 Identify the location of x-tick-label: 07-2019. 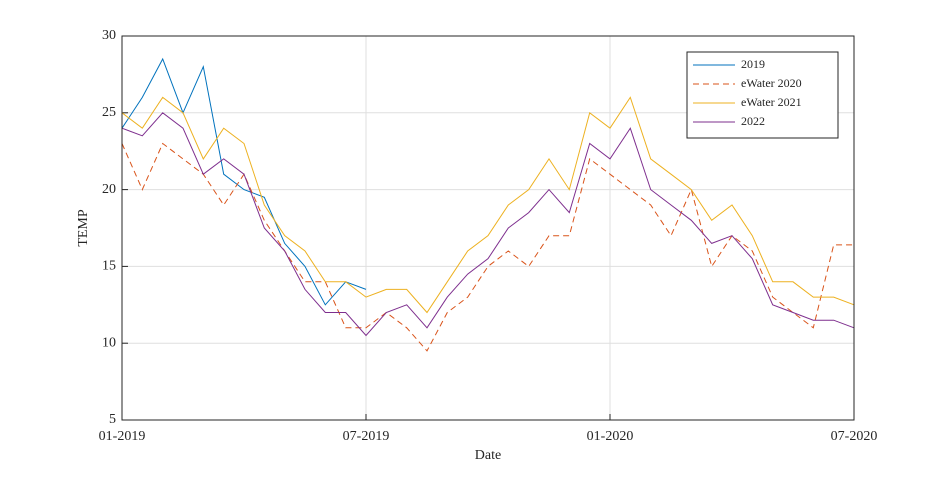
(366, 436).